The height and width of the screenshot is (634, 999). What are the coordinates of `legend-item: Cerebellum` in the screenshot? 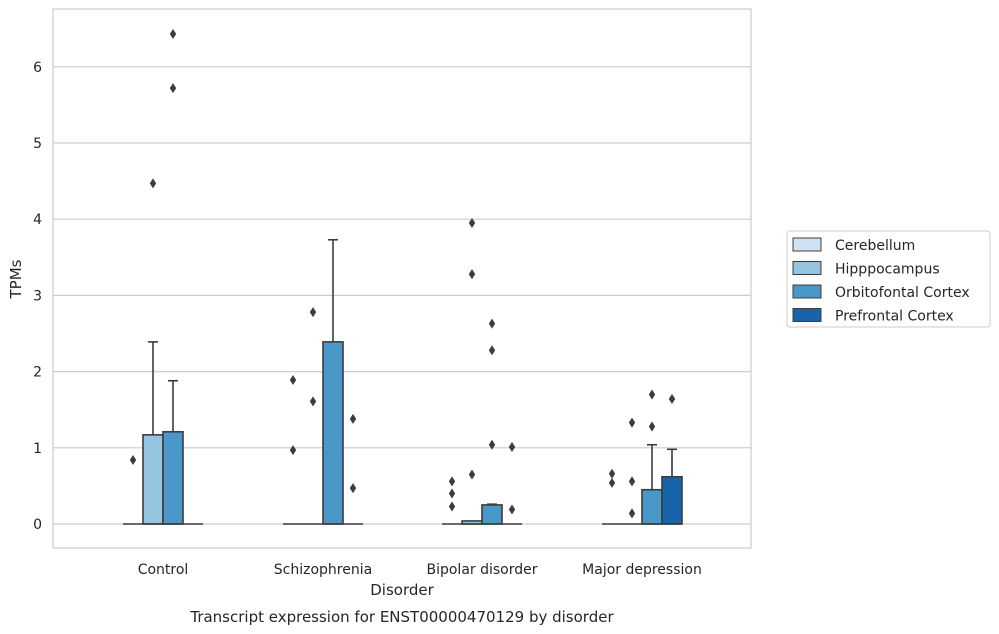 It's located at (853, 245).